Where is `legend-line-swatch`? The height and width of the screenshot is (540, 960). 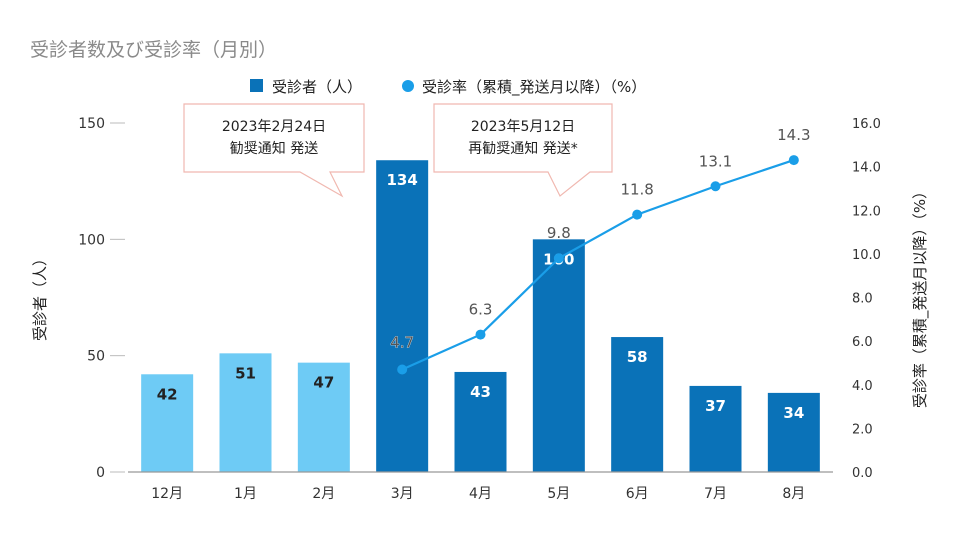
legend-line-swatch is located at coordinates (408, 86).